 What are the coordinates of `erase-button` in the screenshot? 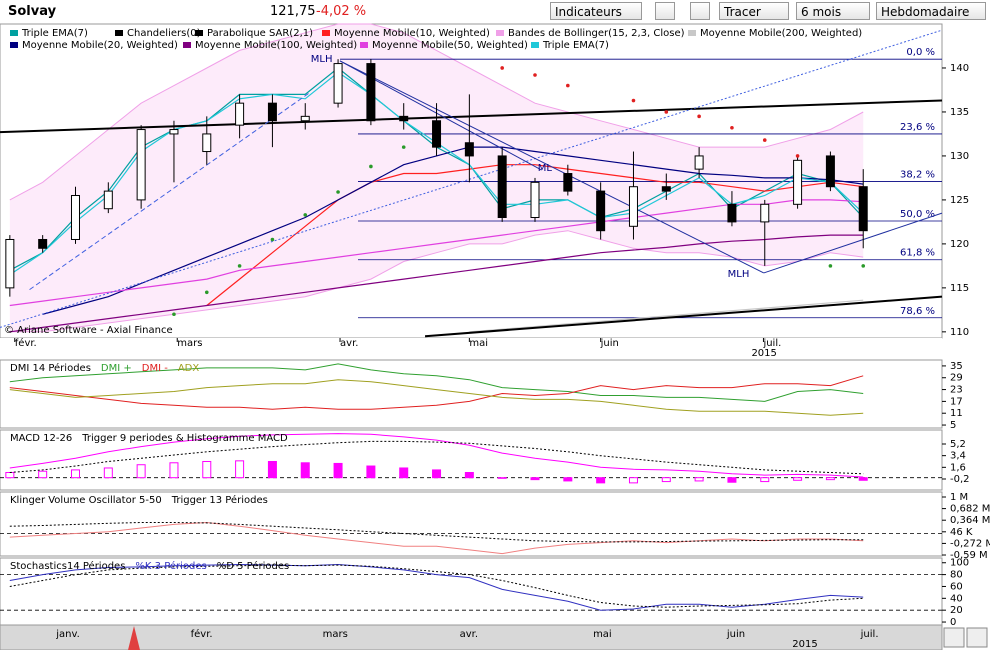 It's located at (700, 11).